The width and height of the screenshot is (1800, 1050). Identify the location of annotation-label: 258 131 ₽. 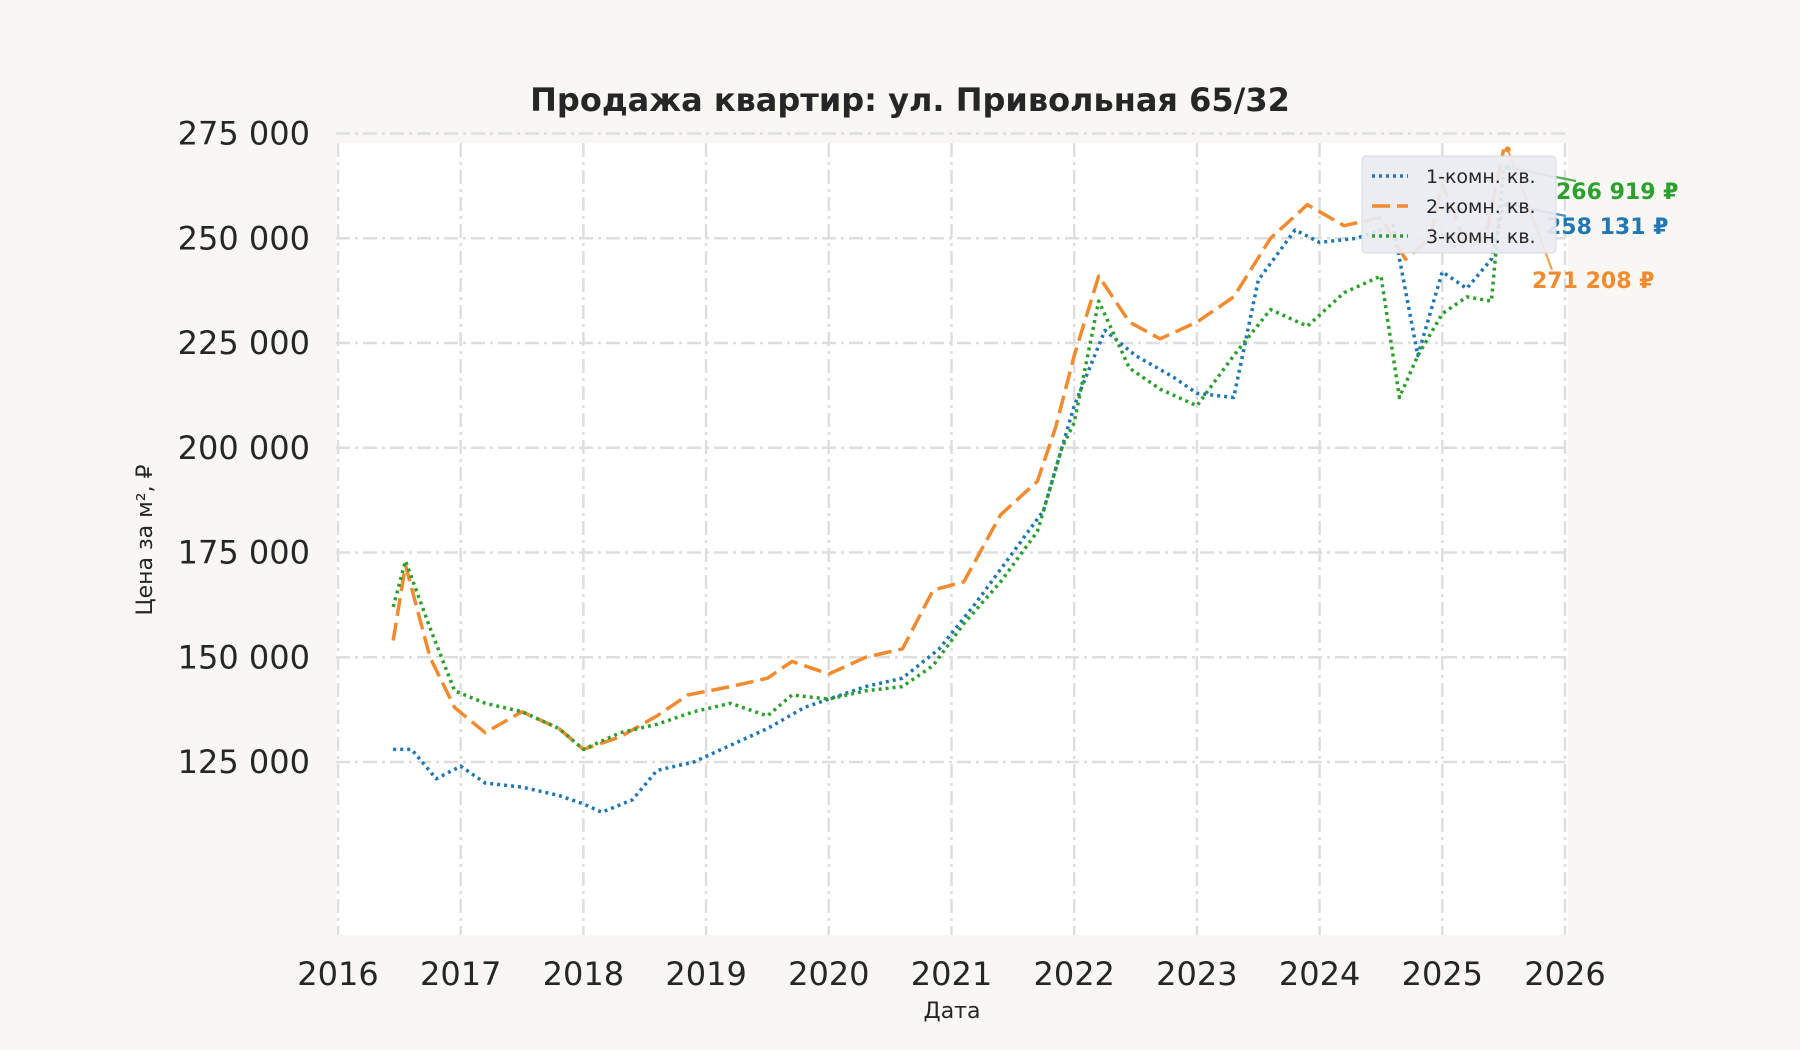
(1607, 227).